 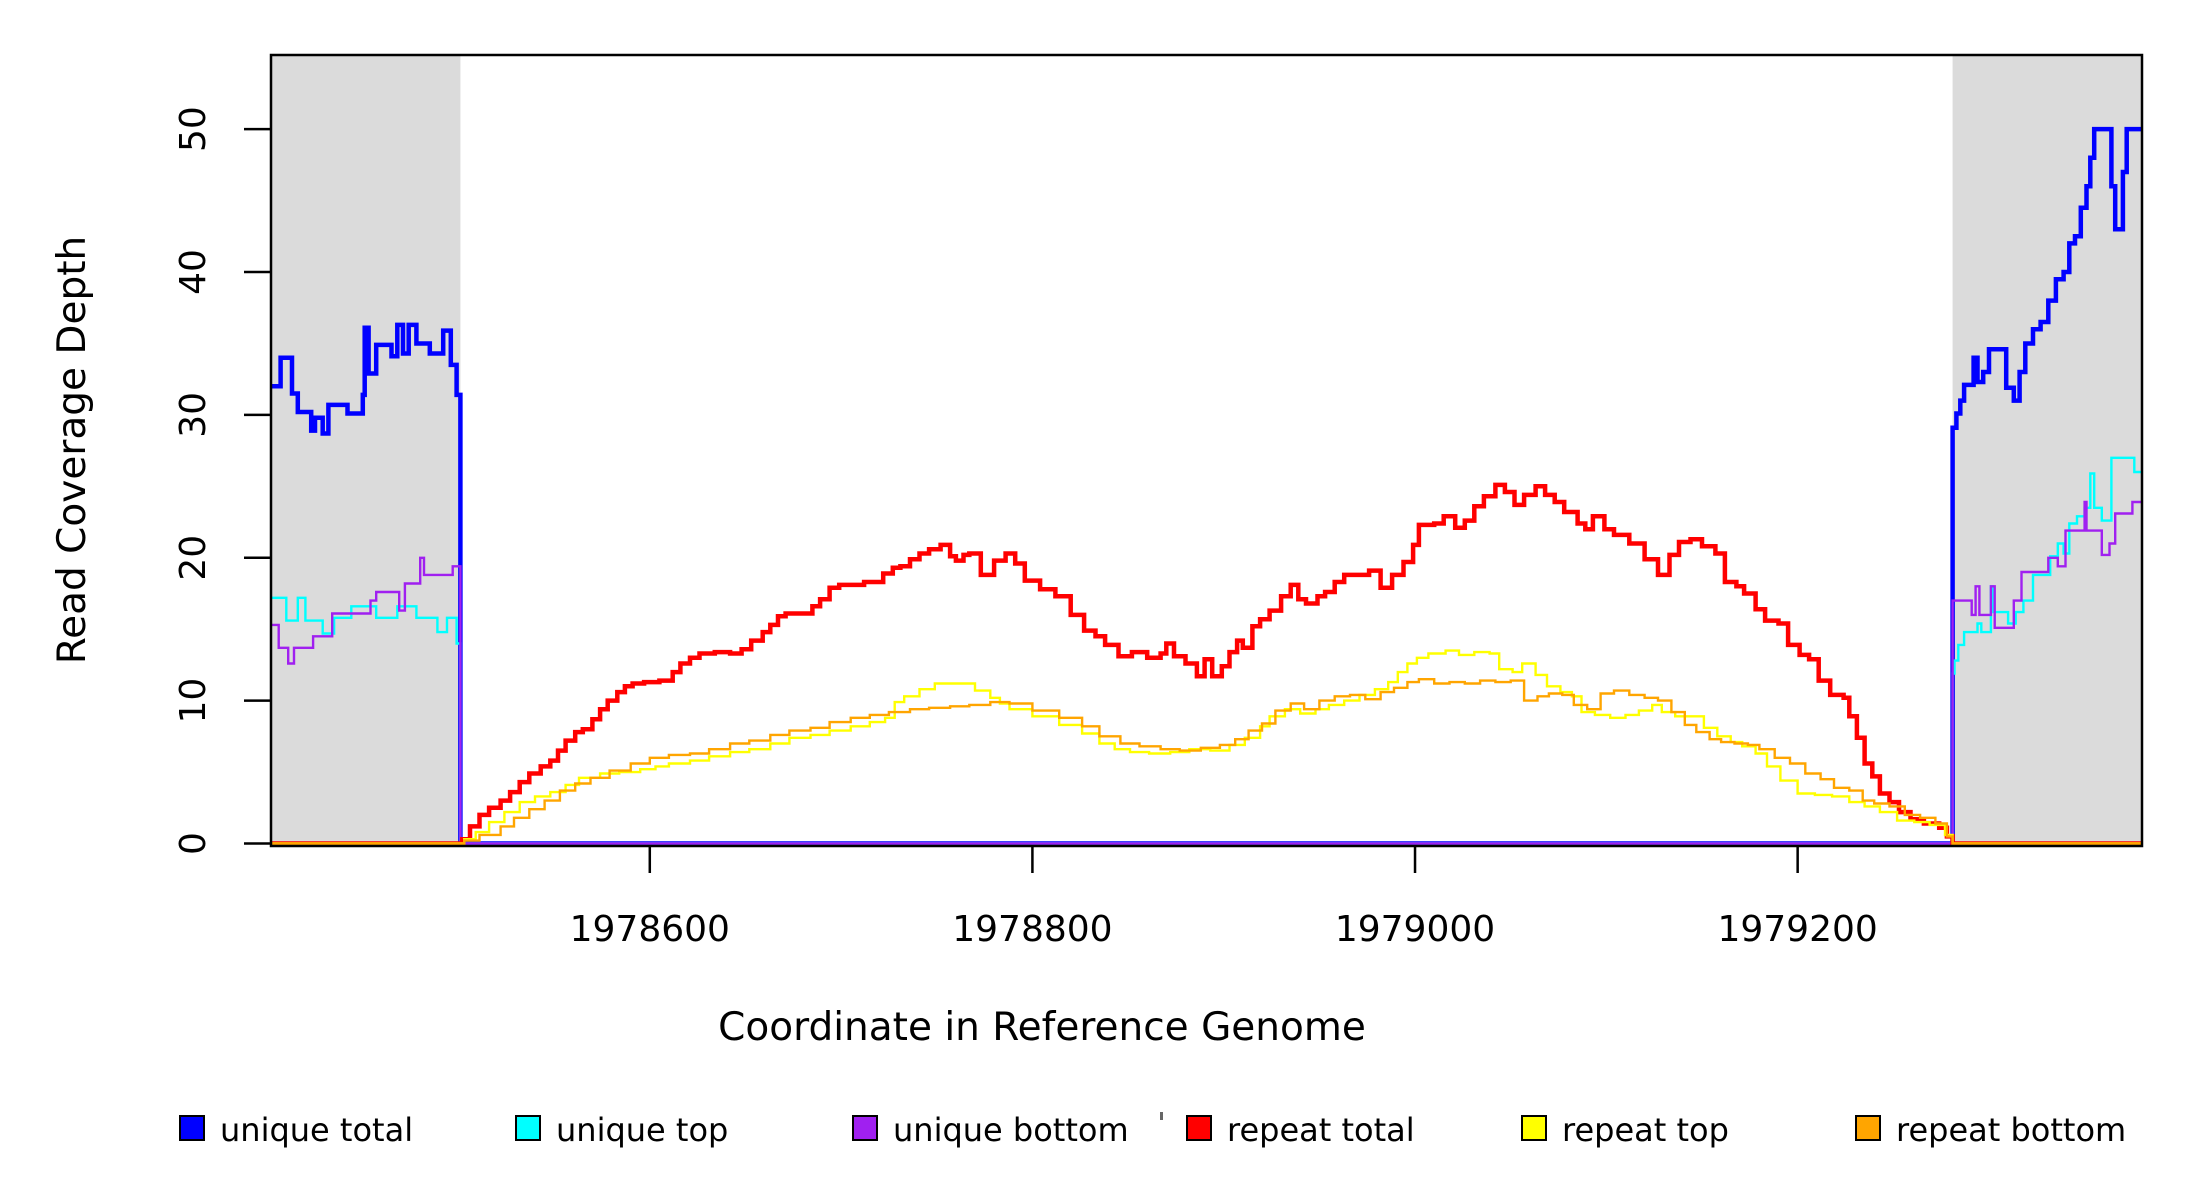 I want to click on x-tick-label-2: 1979000, so click(x=1415, y=929).